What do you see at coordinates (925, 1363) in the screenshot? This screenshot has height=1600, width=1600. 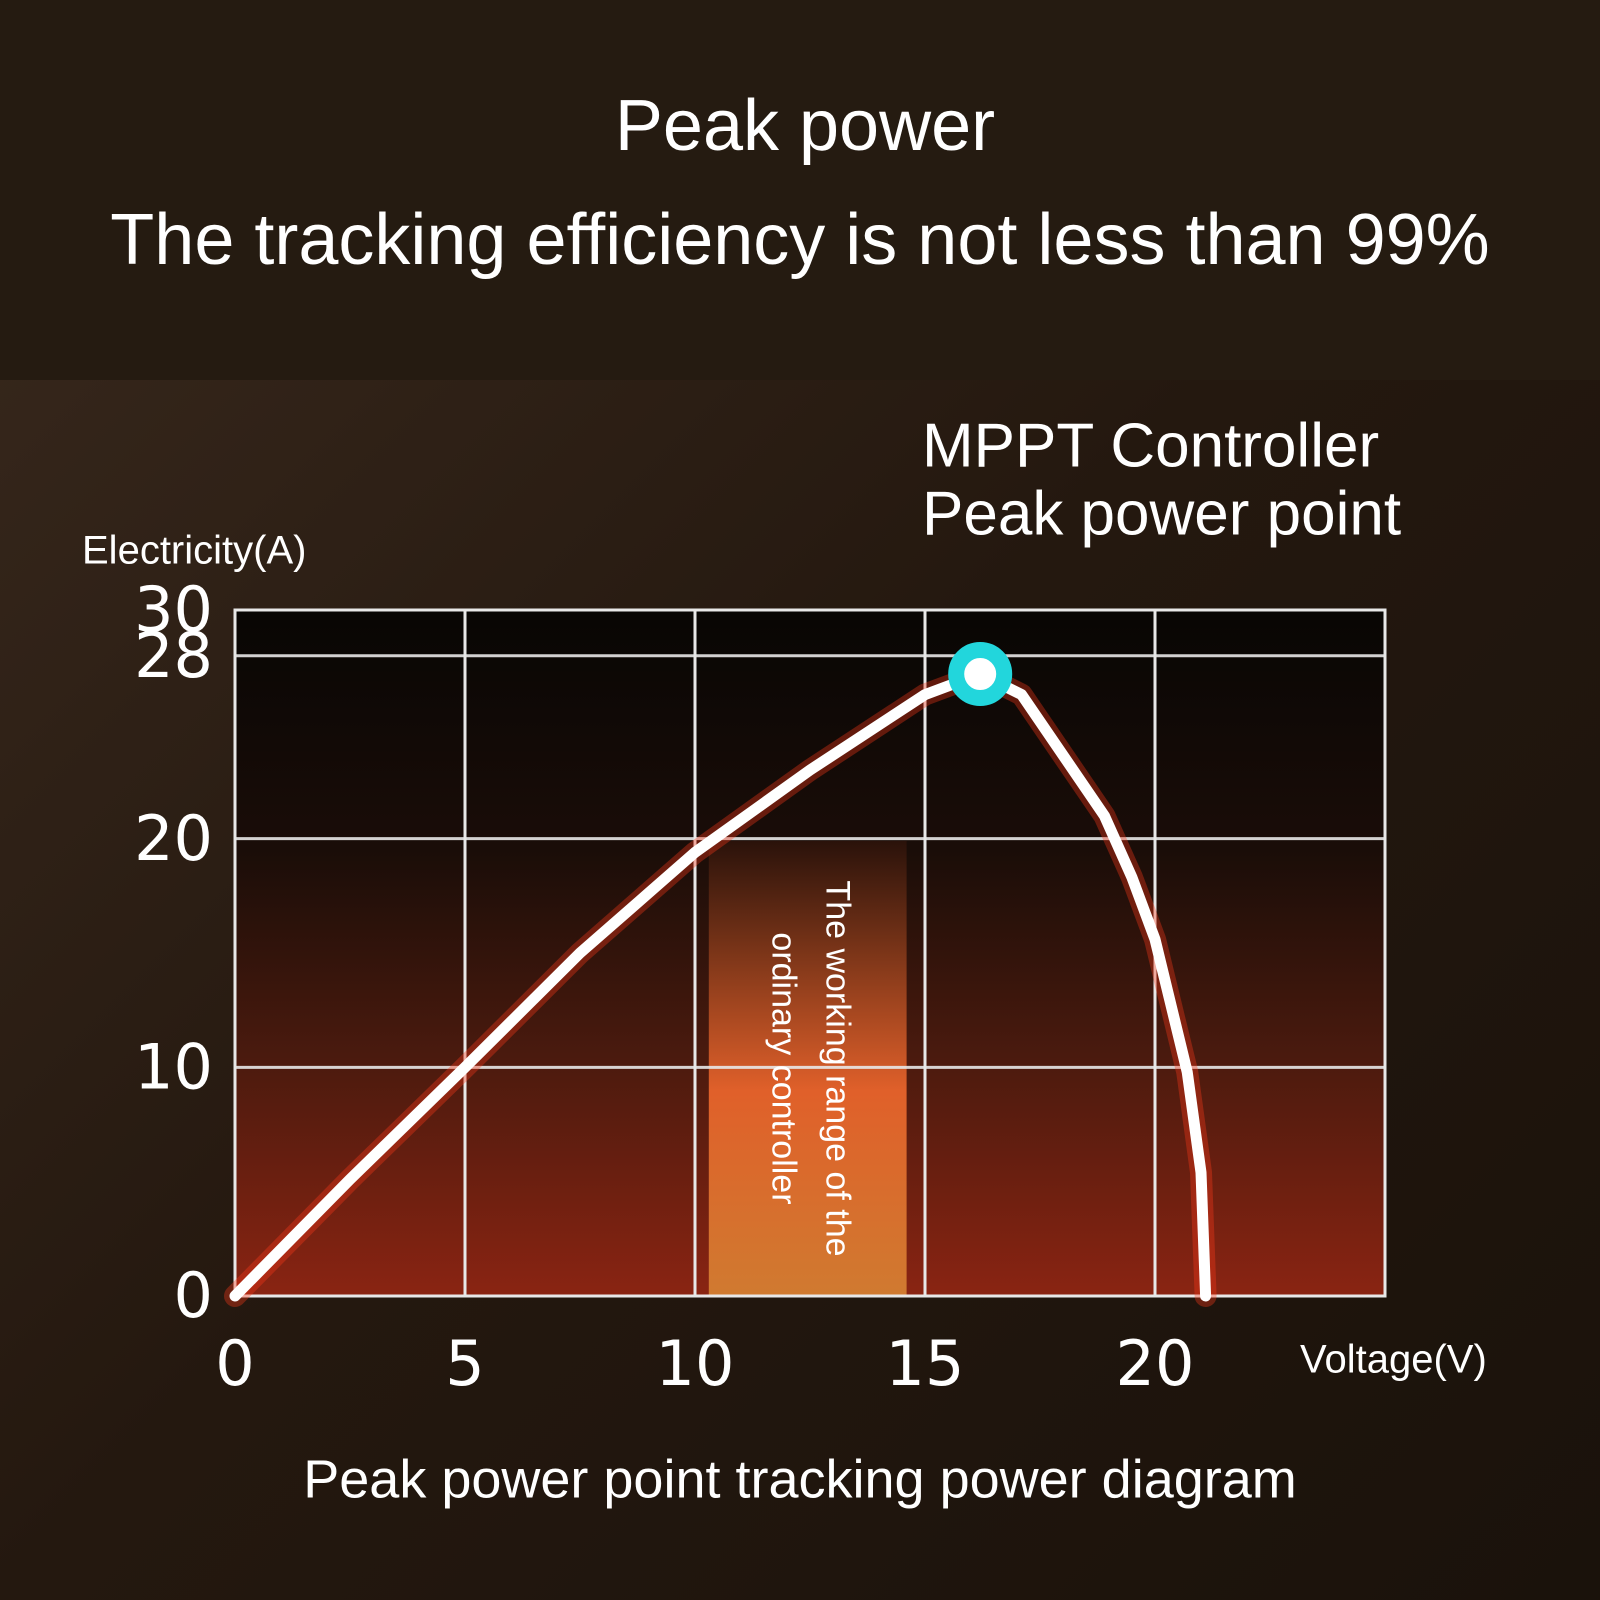 I see `x-tick-label: 15` at bounding box center [925, 1363].